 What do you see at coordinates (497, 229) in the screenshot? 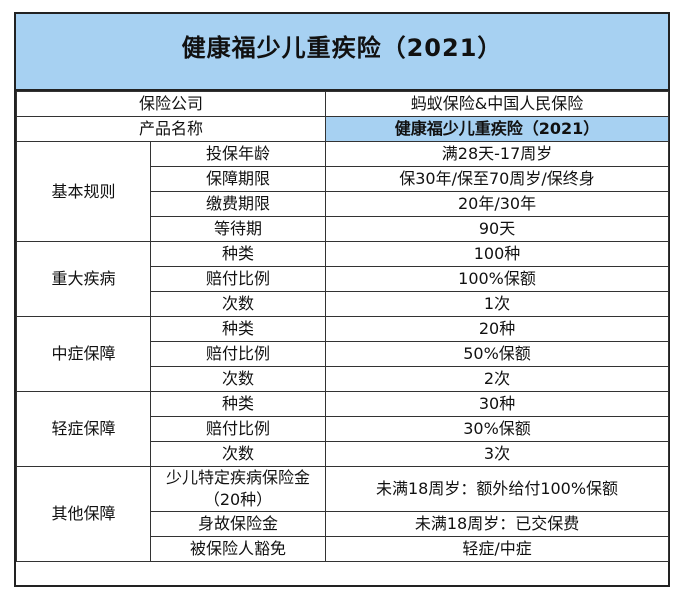
I see `item-value: 90天` at bounding box center [497, 229].